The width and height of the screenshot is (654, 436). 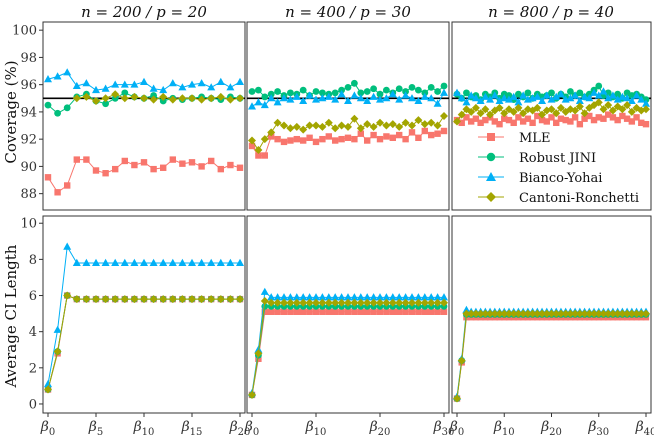 What do you see at coordinates (144, 427) in the screenshot?
I see `x-tick-label: β10` at bounding box center [144, 427].